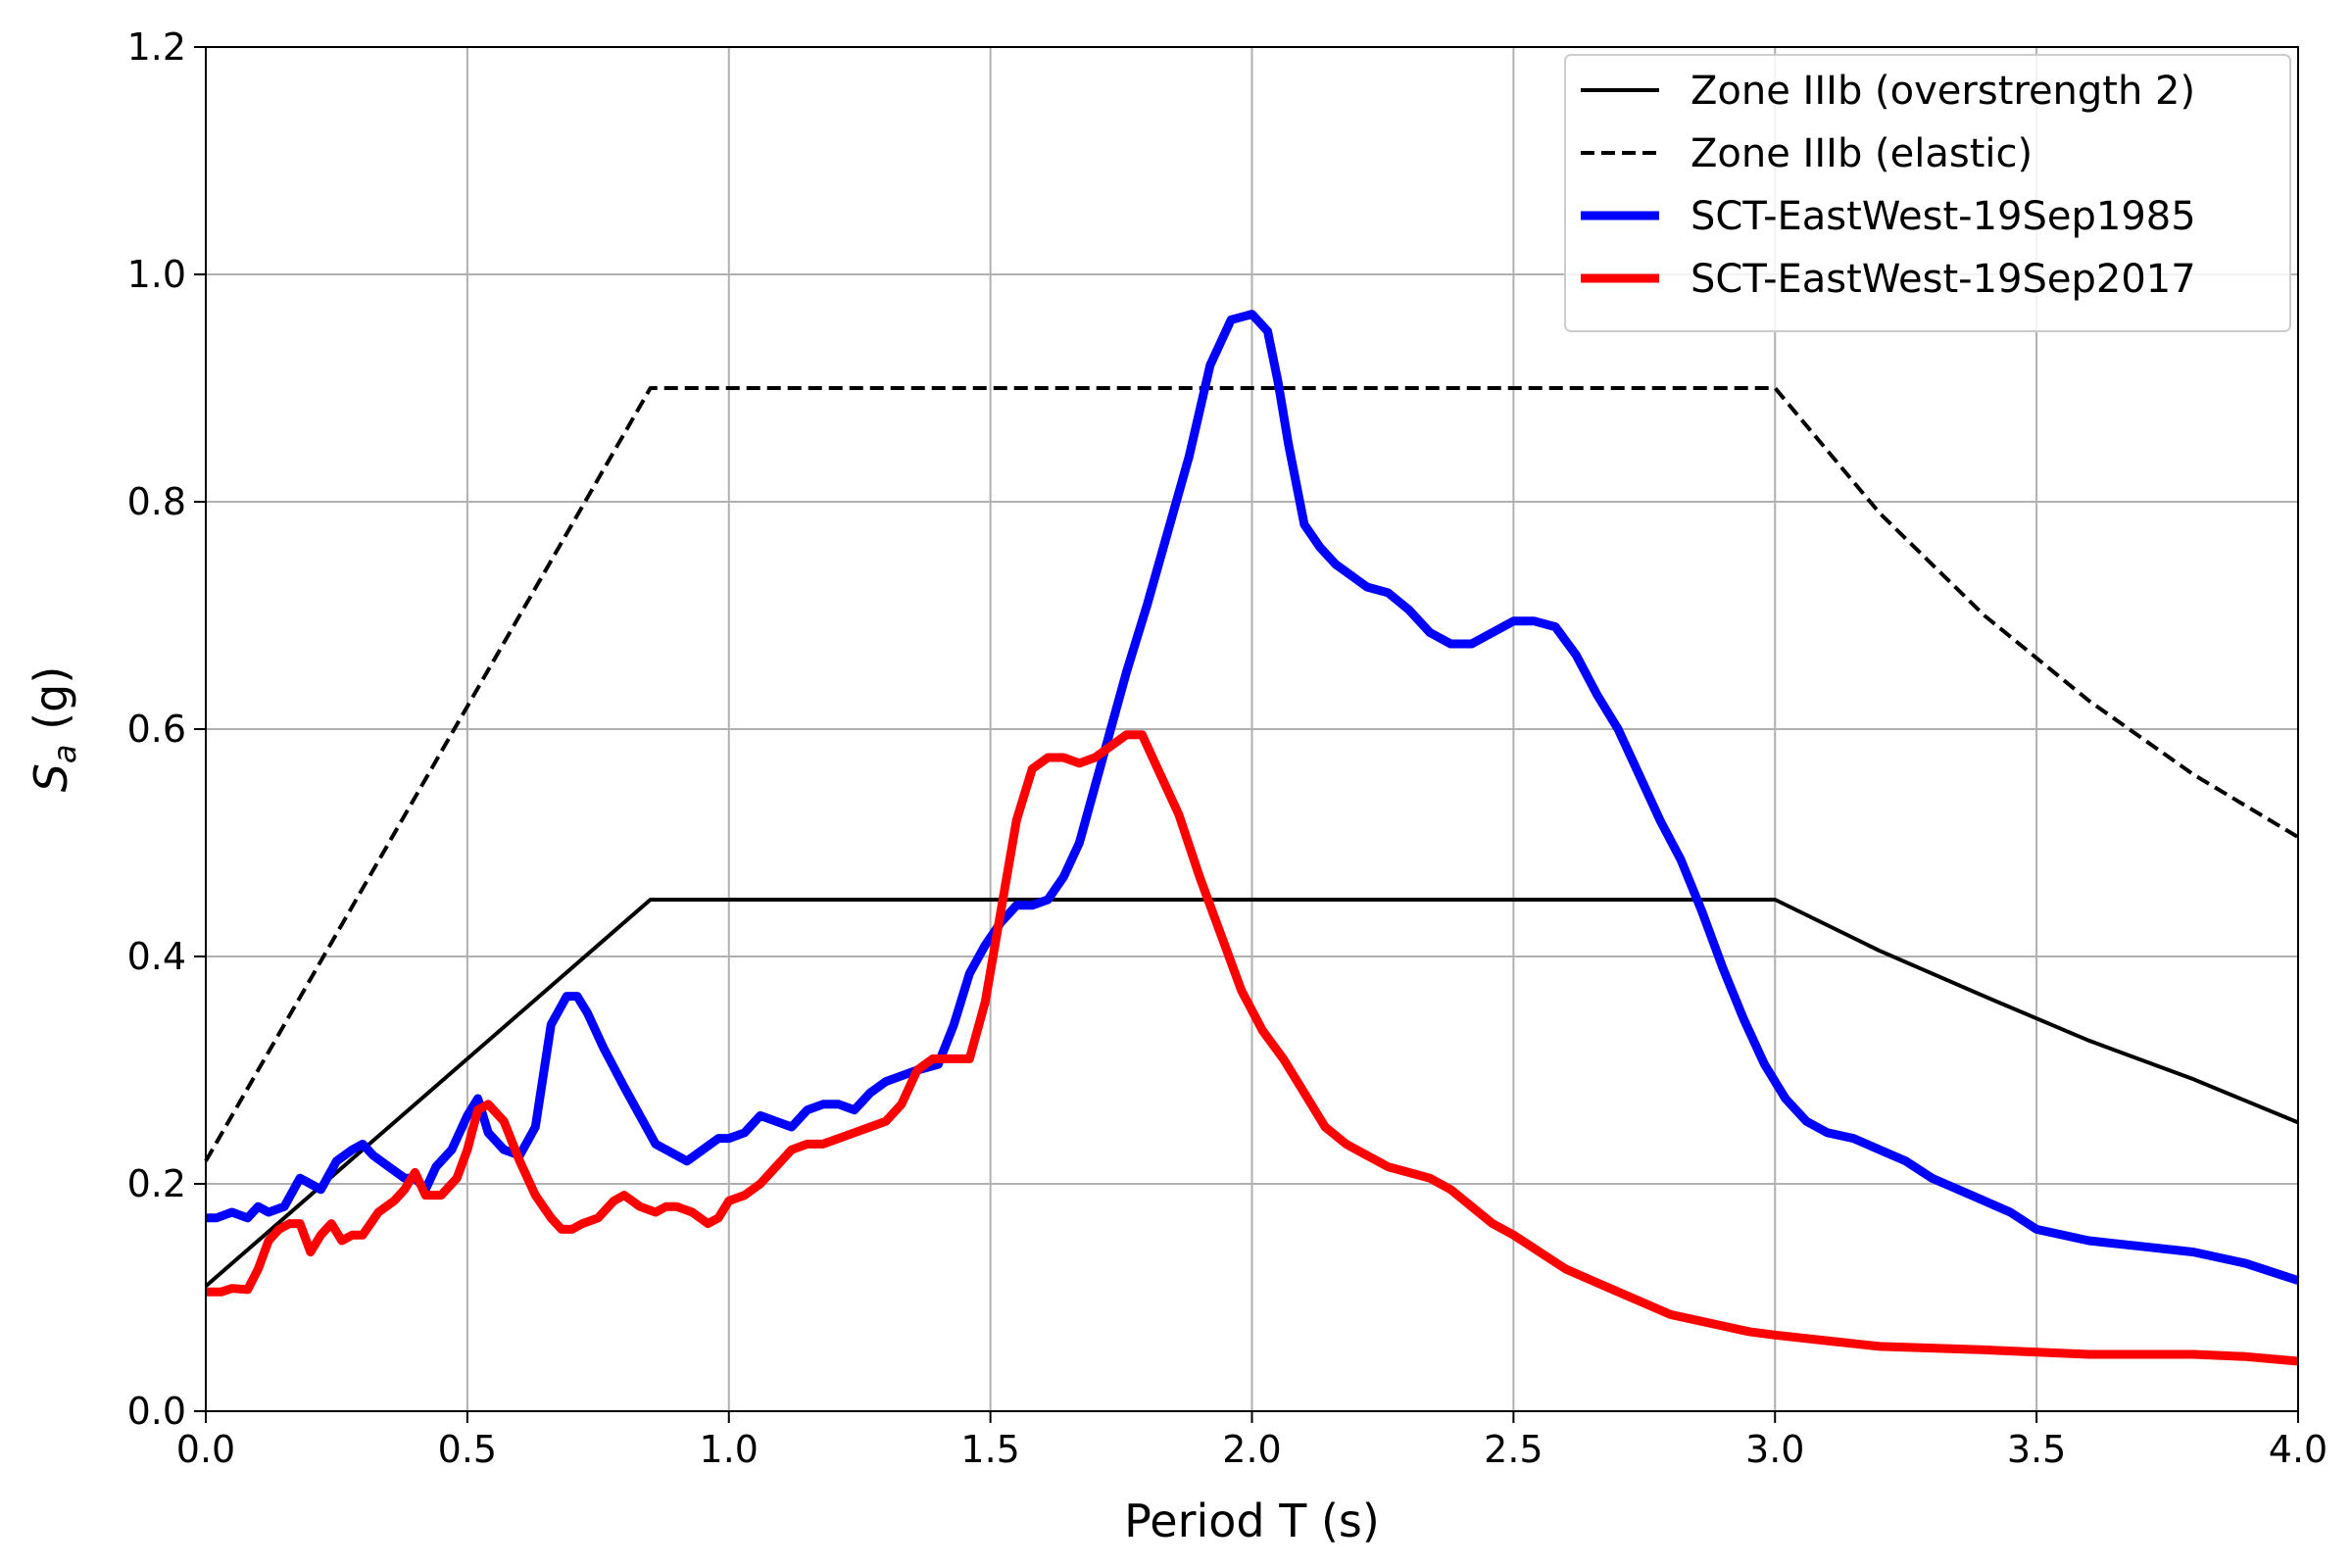 This screenshot has width=2352, height=1568. What do you see at coordinates (156, 501) in the screenshot?
I see `y-tick-label: 0.8` at bounding box center [156, 501].